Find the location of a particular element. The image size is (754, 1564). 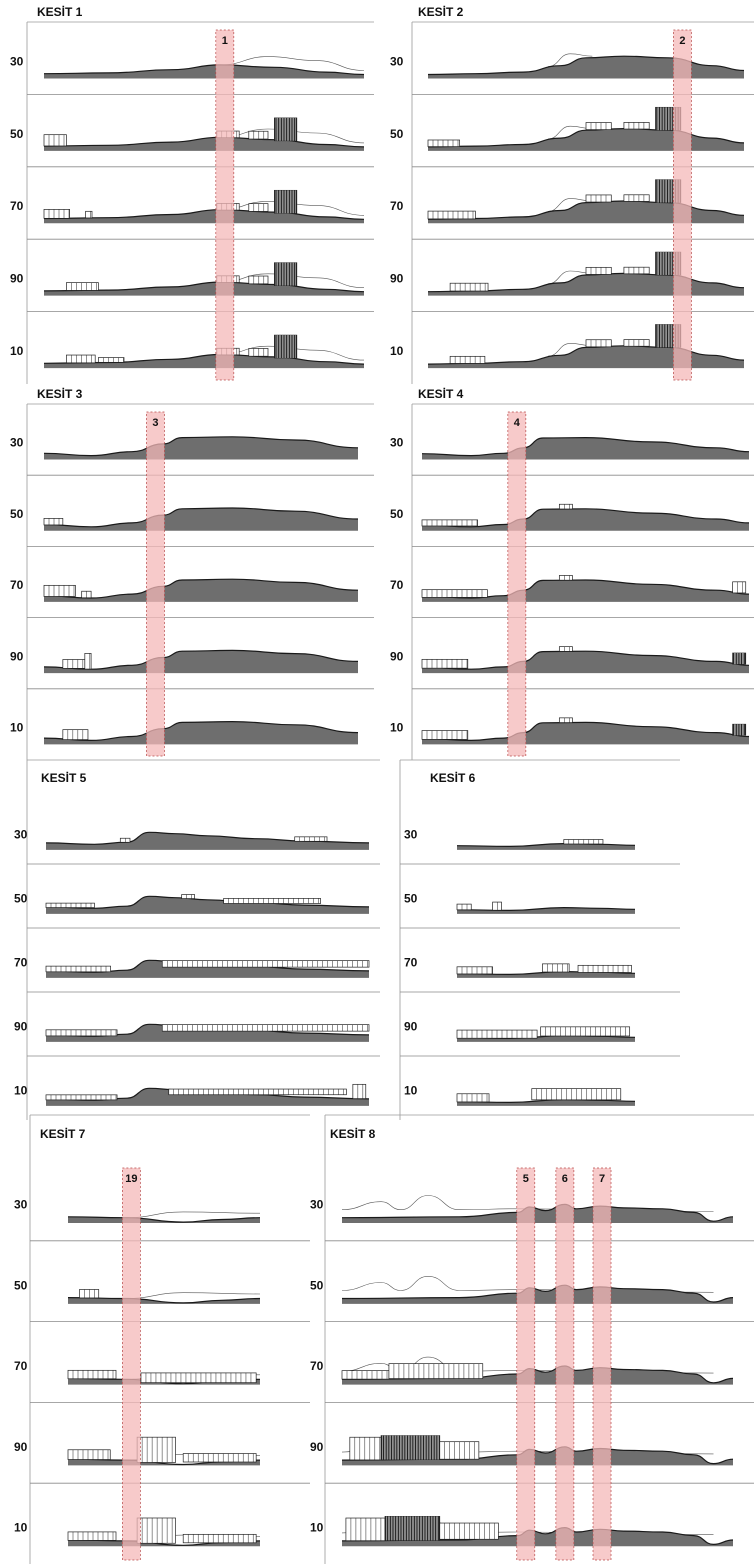

panel-title: KESİT 2 is located at coordinates (441, 11).